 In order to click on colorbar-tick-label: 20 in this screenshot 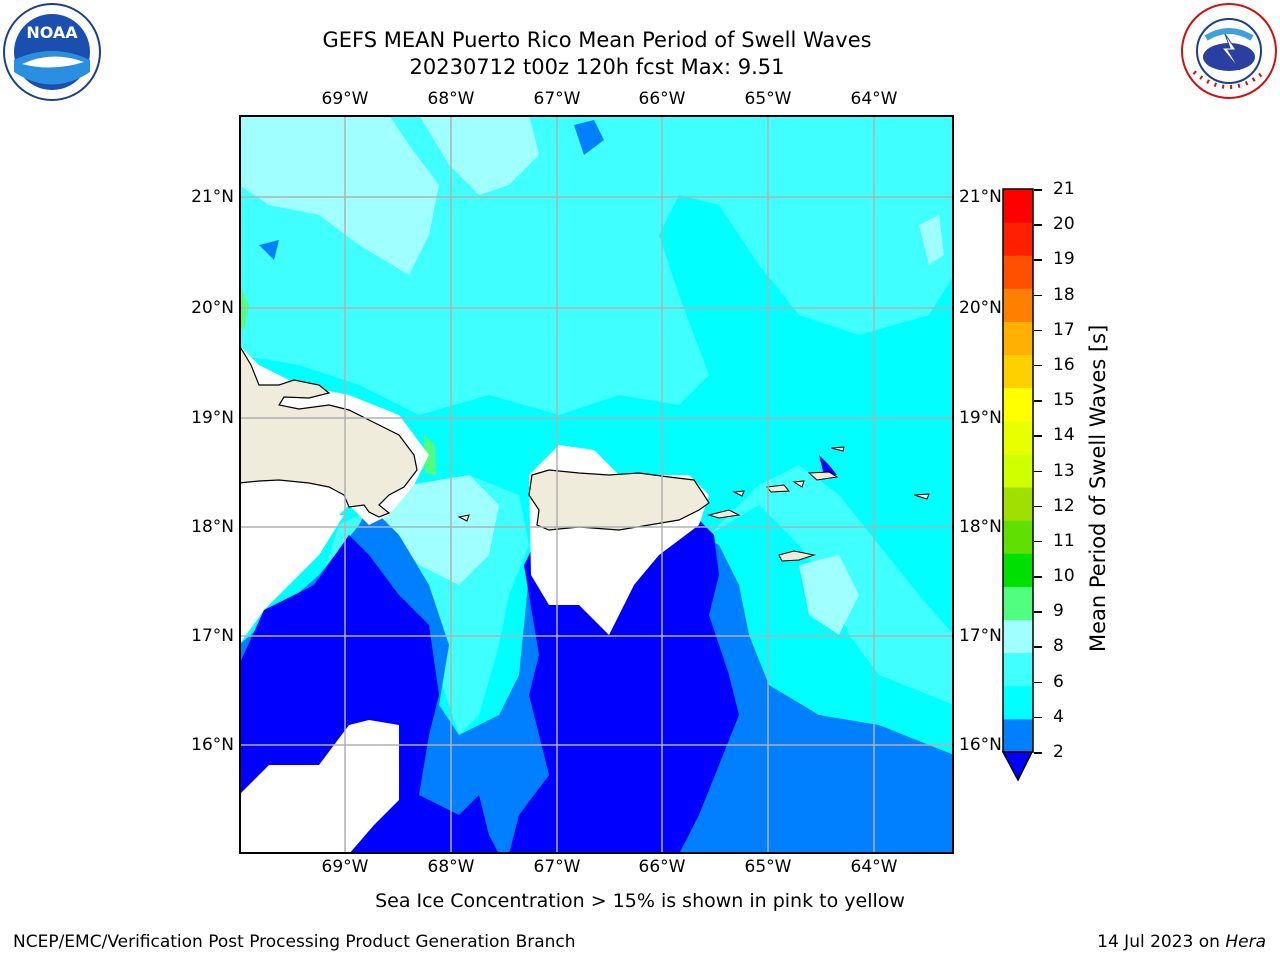, I will do `click(1064, 224)`.